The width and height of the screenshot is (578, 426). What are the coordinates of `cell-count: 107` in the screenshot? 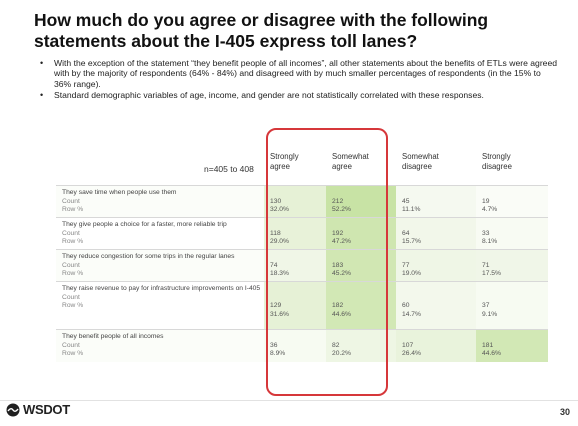 It's located at (408, 345).